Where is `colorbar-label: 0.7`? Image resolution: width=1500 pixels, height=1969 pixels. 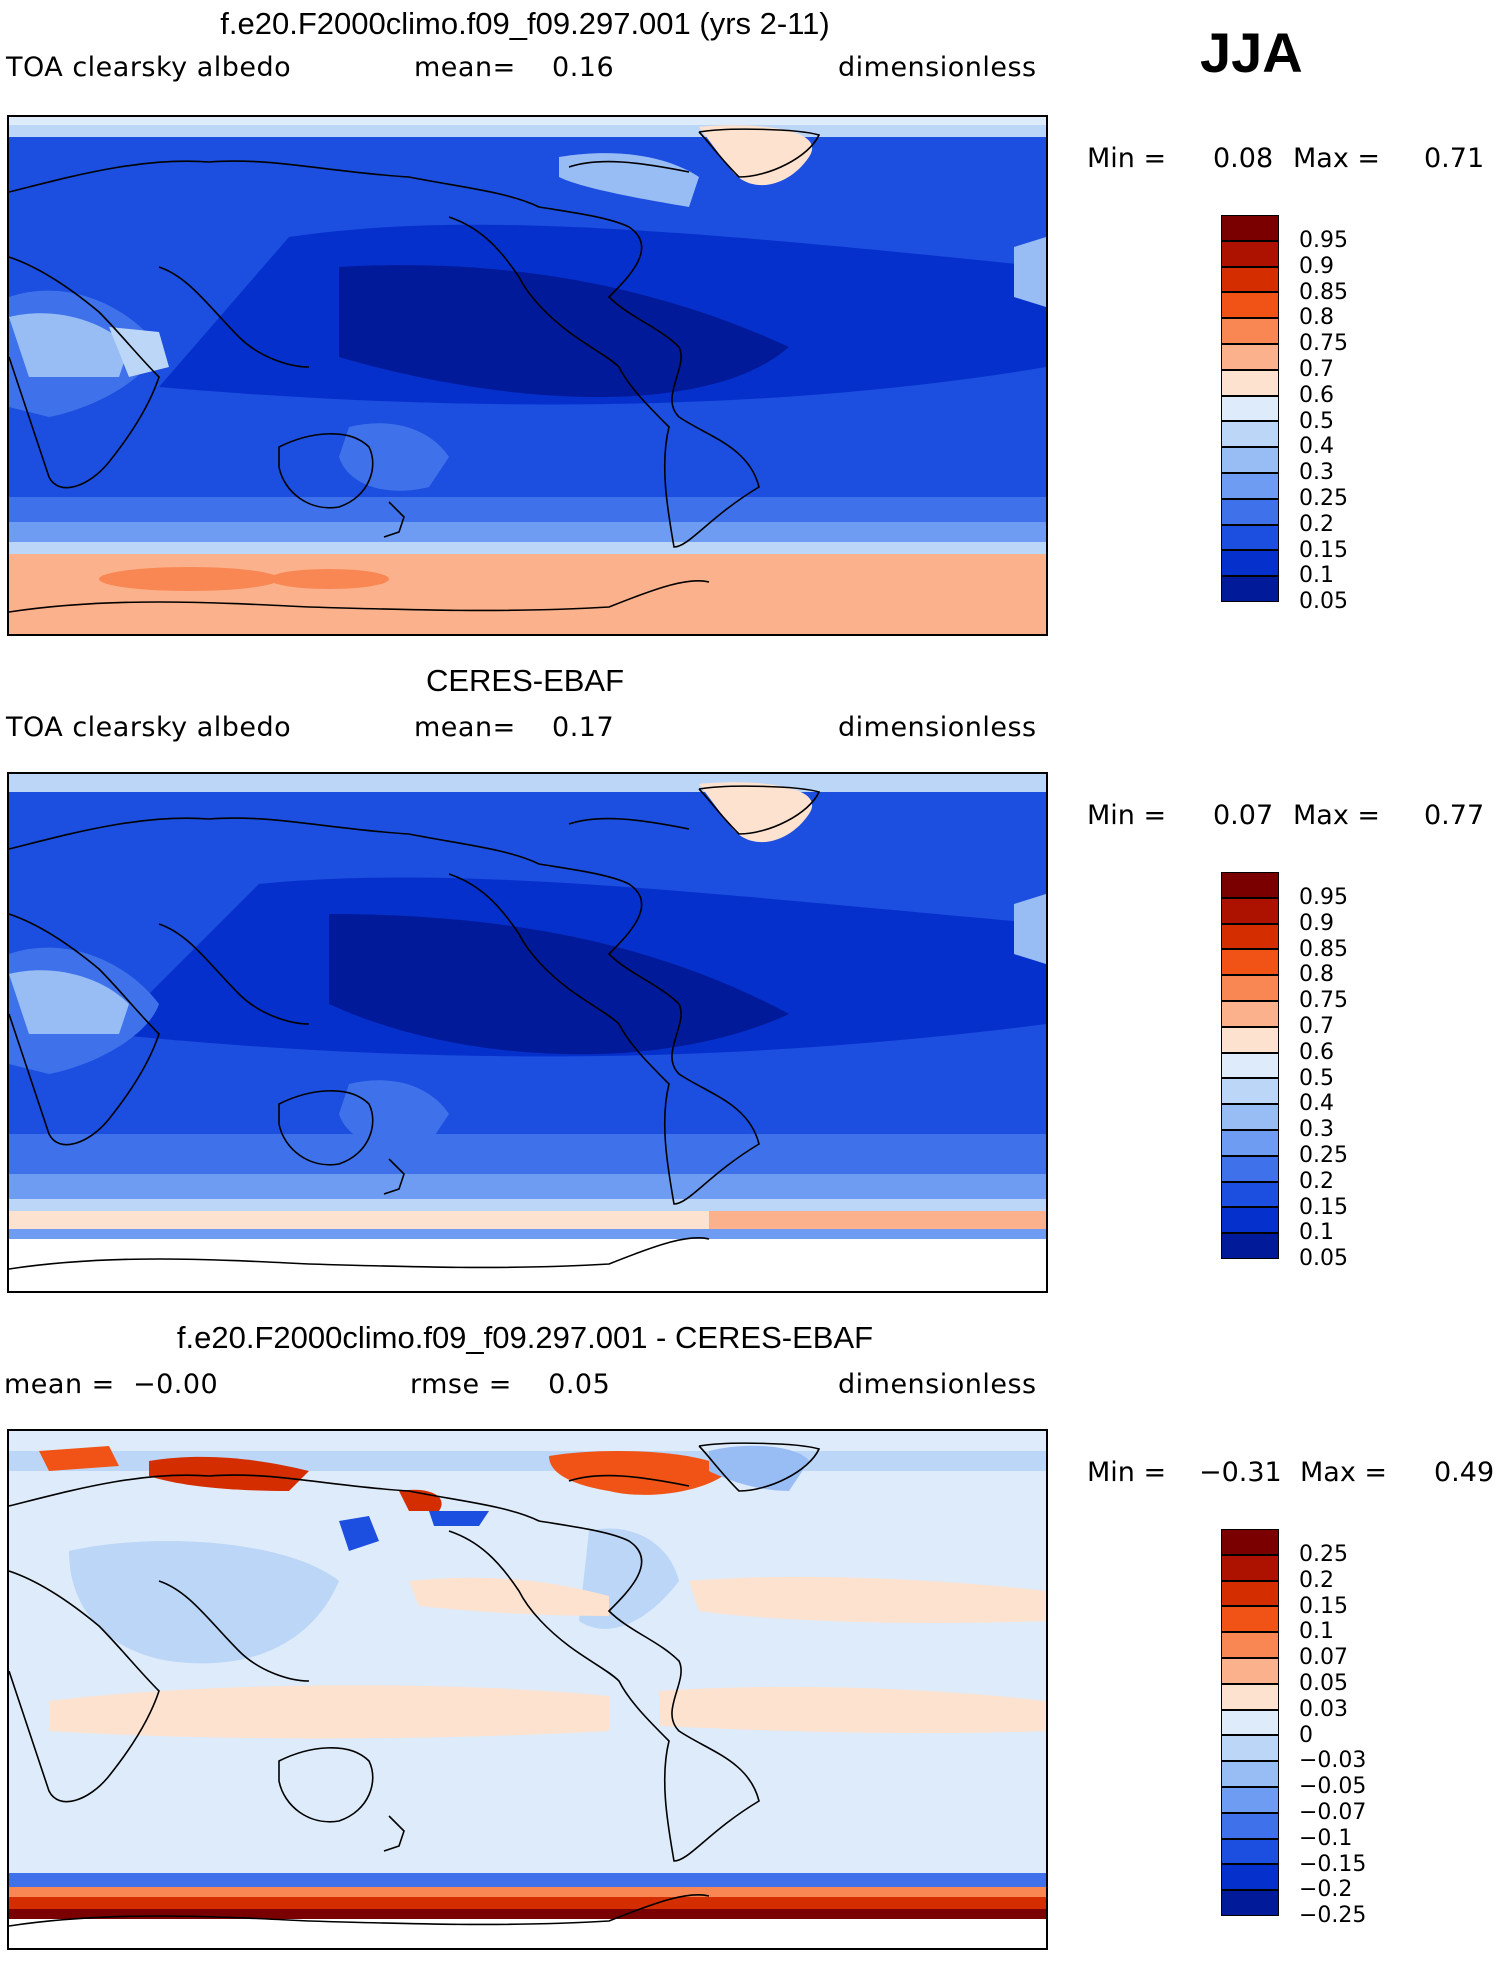 colorbar-label: 0.7 is located at coordinates (1316, 369).